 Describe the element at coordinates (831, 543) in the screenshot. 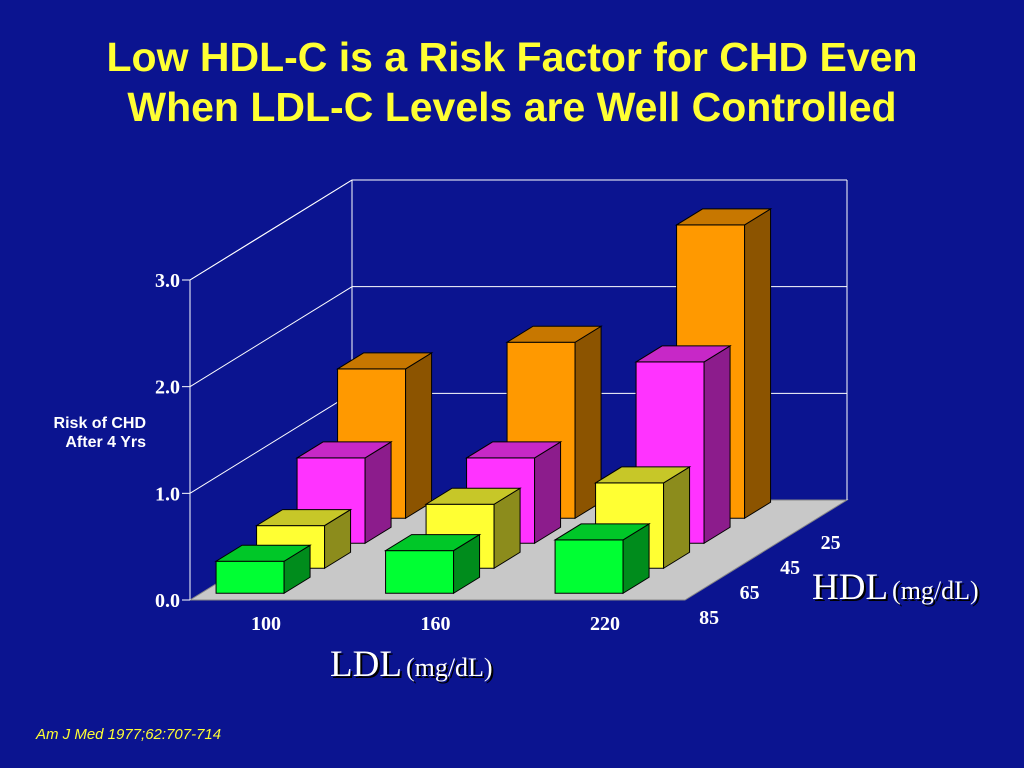

I see `z-tick-label: 25` at that location.